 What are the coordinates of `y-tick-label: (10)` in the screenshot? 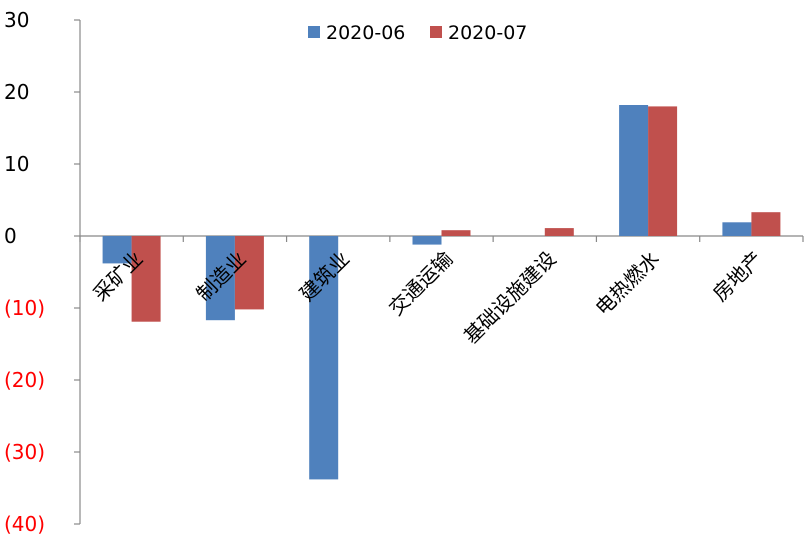 It's located at (24, 308).